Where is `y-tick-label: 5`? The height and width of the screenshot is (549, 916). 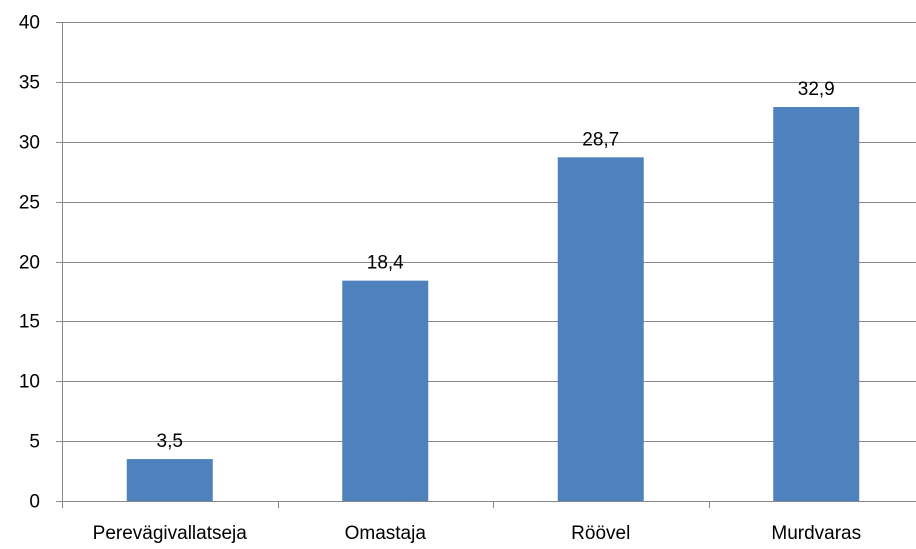
y-tick-label: 5 is located at coordinates (34, 442).